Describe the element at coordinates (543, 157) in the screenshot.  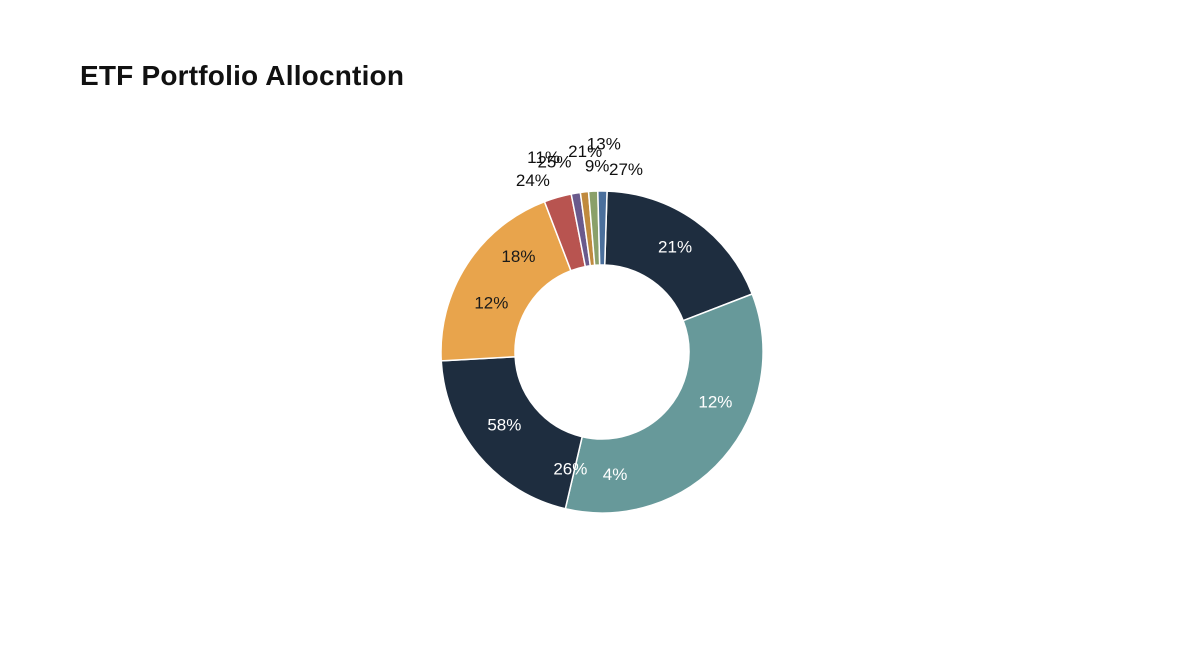
I see `slice-7-label-1: 11%` at that location.